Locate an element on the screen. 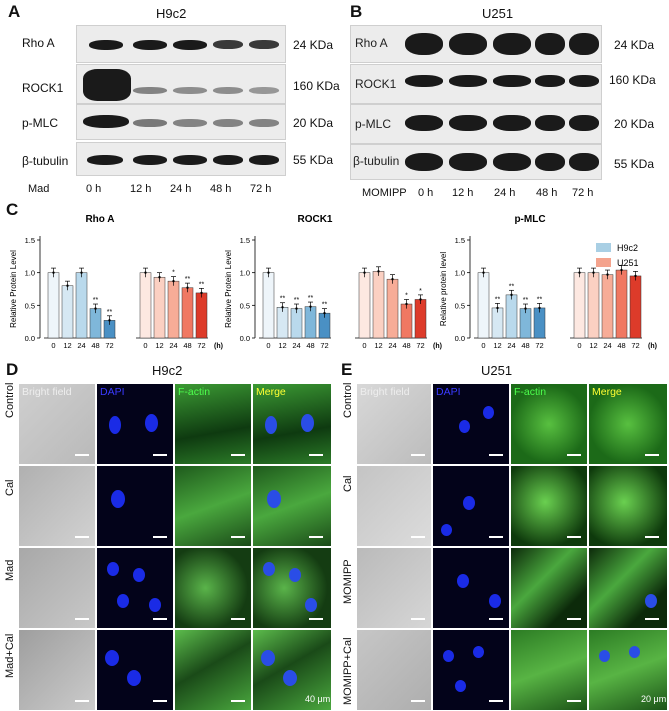 The image size is (669, 711). blot-a-label-pmlc: p-MLC is located at coordinates (40, 123).